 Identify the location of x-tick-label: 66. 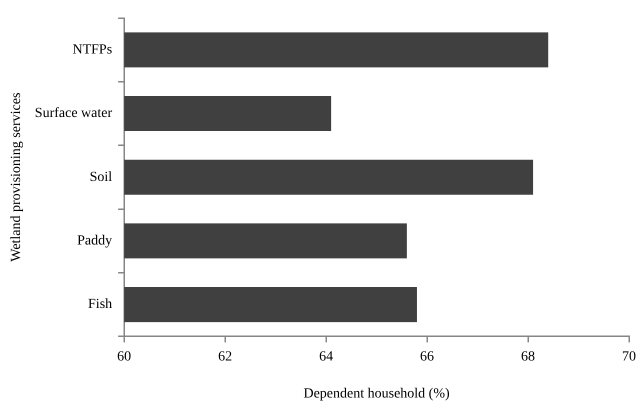
(427, 356).